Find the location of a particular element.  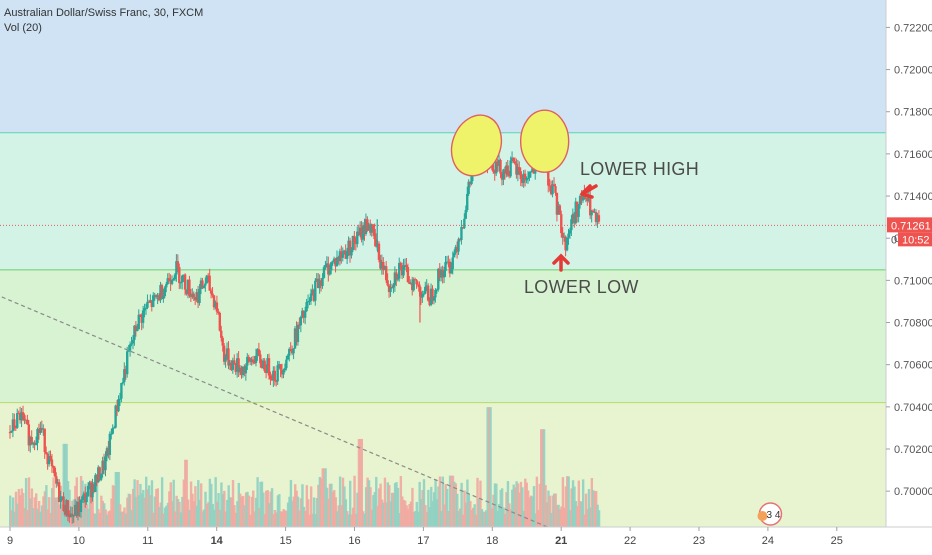

arrow-shape is located at coordinates (589, 191).